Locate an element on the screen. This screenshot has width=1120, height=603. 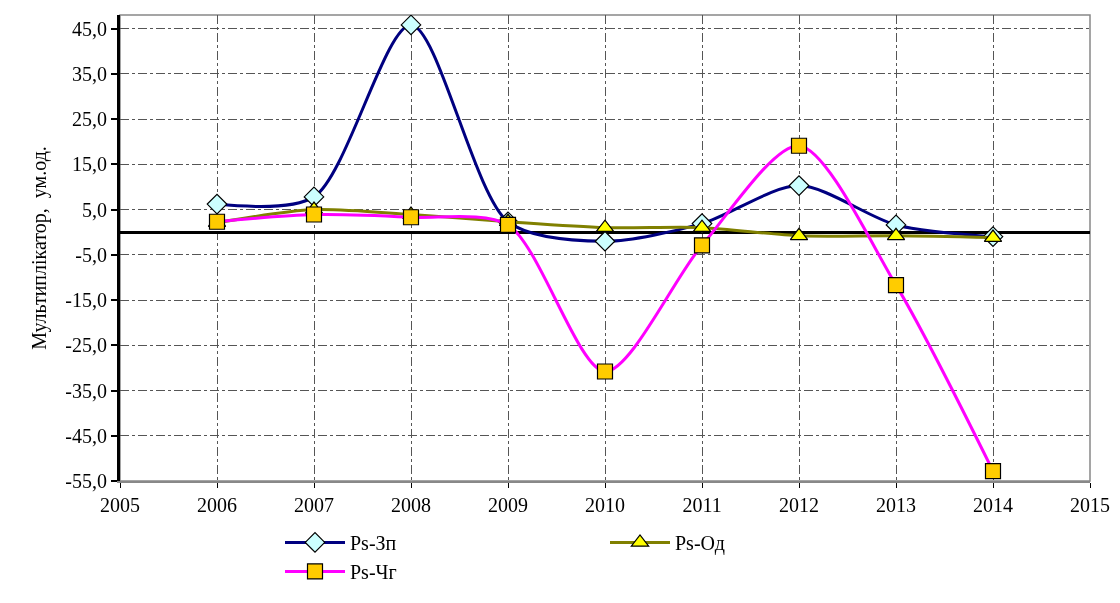
y-tick-label: -45,0 is located at coordinates (86, 435).